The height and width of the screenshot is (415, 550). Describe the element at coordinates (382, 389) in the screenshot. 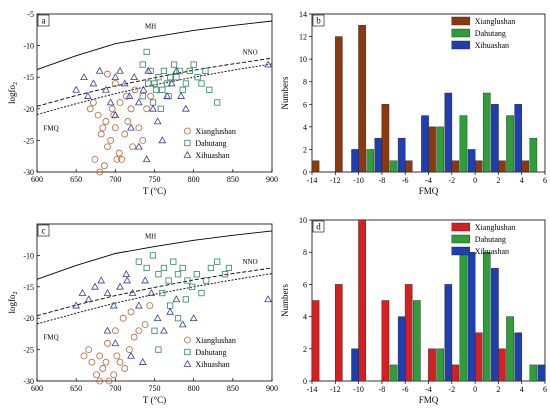

I see `x-tick-label: -8` at that location.